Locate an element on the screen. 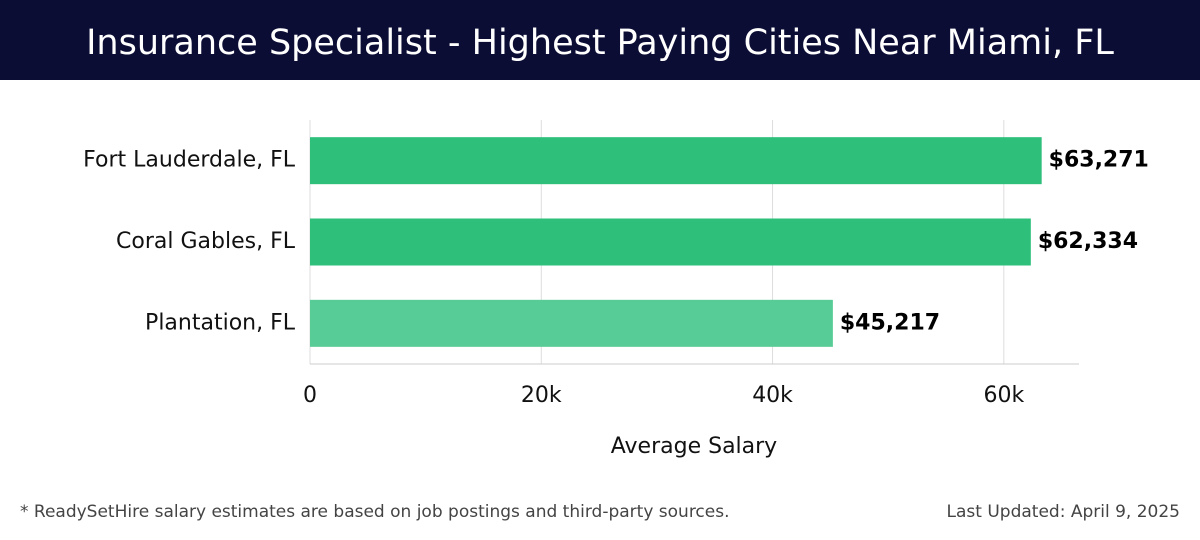  x-tick-label: 20k is located at coordinates (541, 395).